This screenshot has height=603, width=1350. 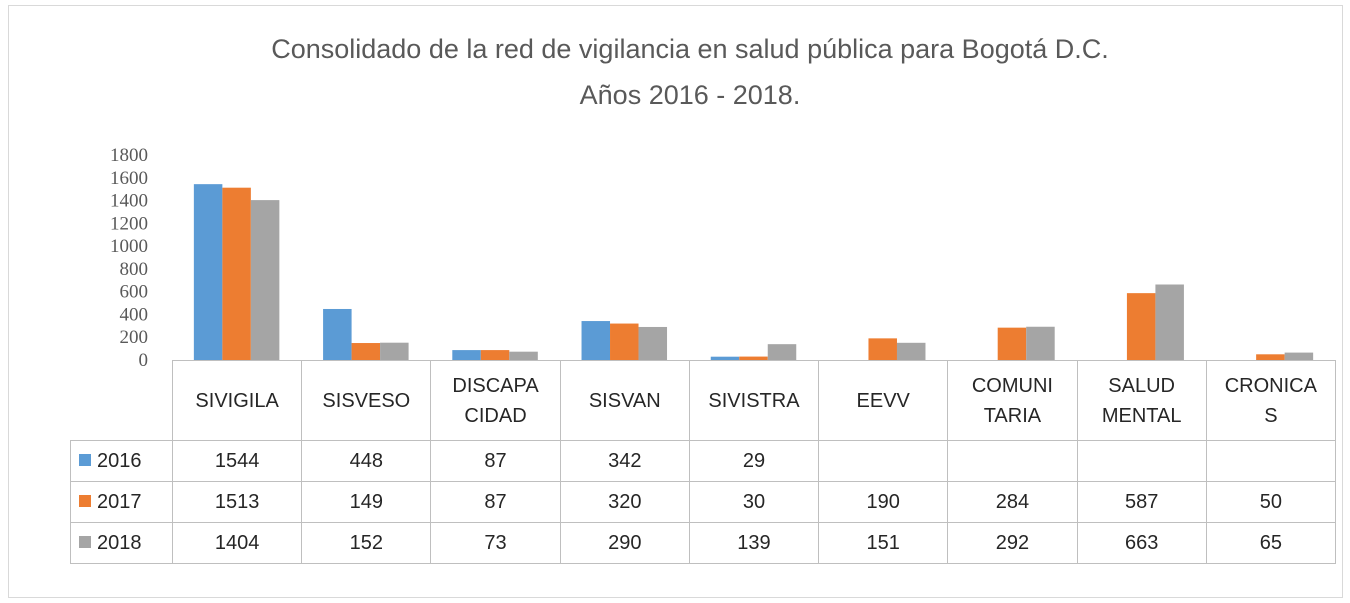 I want to click on legend-label: 2016, so click(x=119, y=461).